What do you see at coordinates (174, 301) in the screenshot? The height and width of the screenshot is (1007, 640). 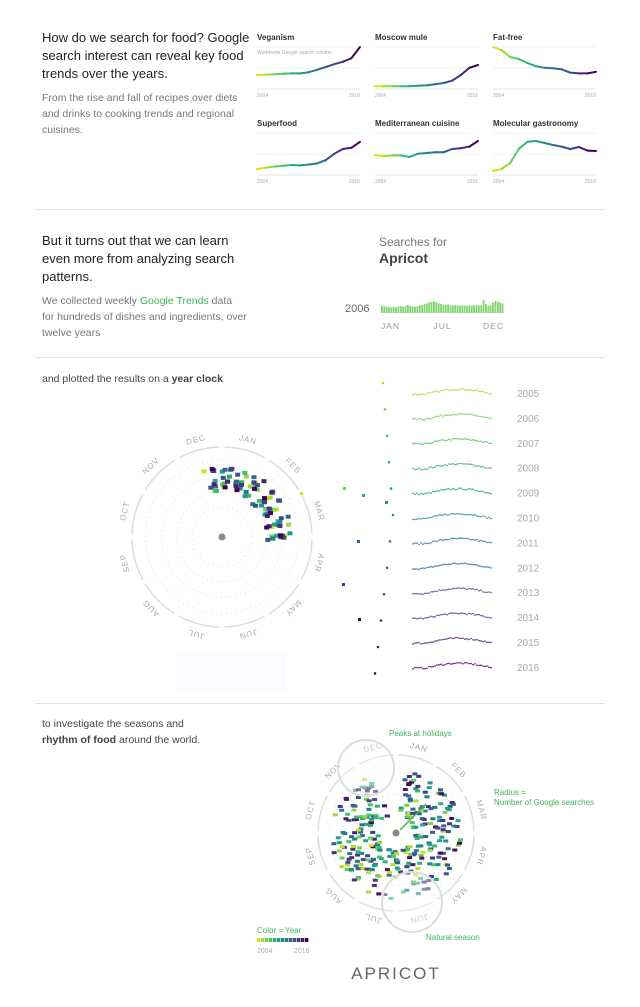 I see `google-trends-link: Google Trends` at bounding box center [174, 301].